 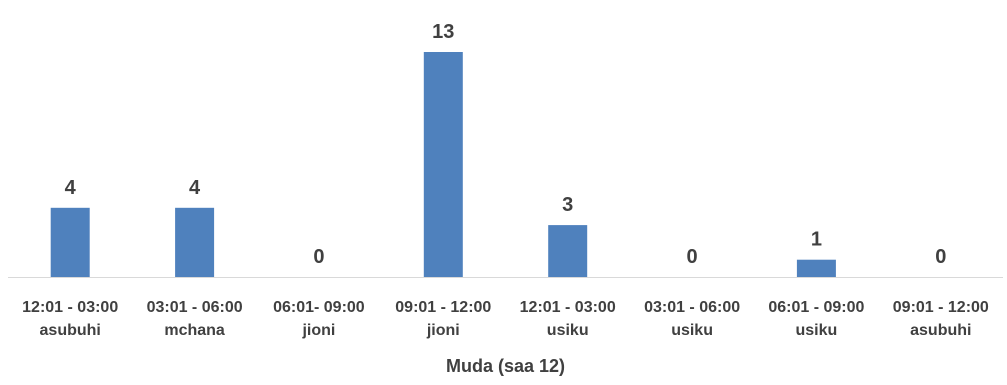 What do you see at coordinates (816, 240) in the screenshot?
I see `data-label: 1` at bounding box center [816, 240].